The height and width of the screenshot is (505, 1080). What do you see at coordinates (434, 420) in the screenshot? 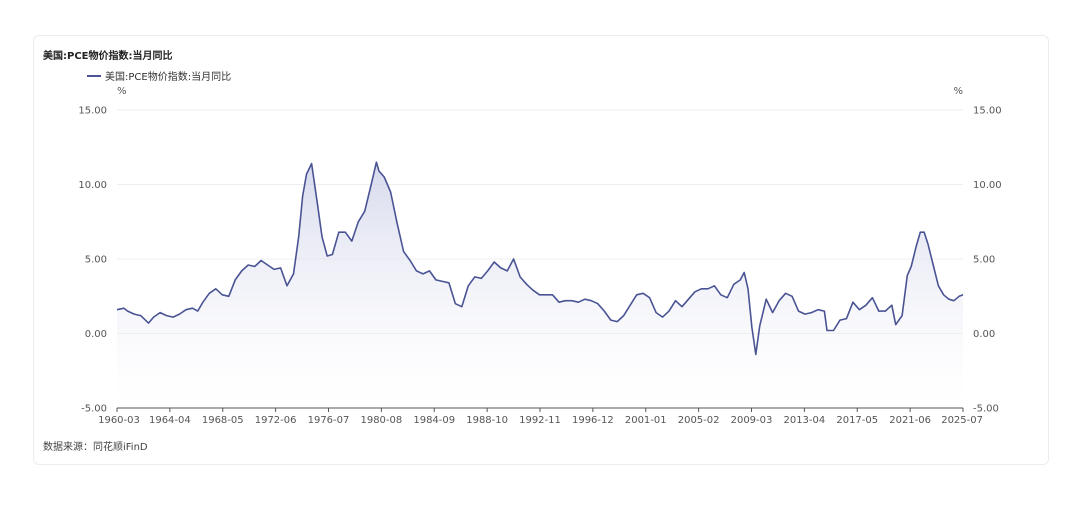
I see `x-tick-label: 1984-09` at bounding box center [434, 420].